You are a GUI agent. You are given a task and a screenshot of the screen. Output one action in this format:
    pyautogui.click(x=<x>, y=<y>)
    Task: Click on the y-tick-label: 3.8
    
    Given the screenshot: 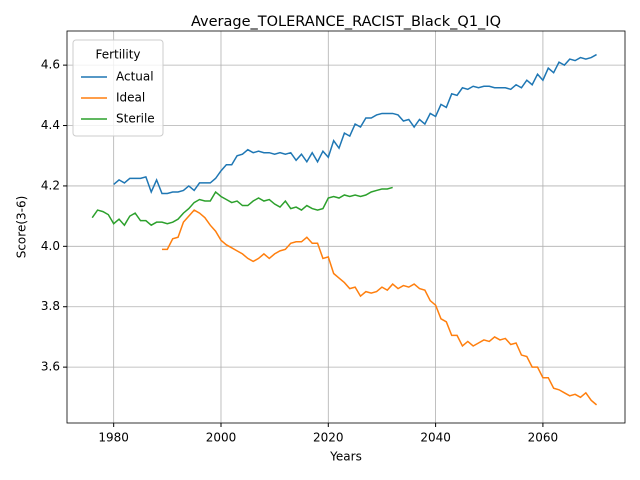 What is the action you would take?
    pyautogui.click(x=50, y=306)
    